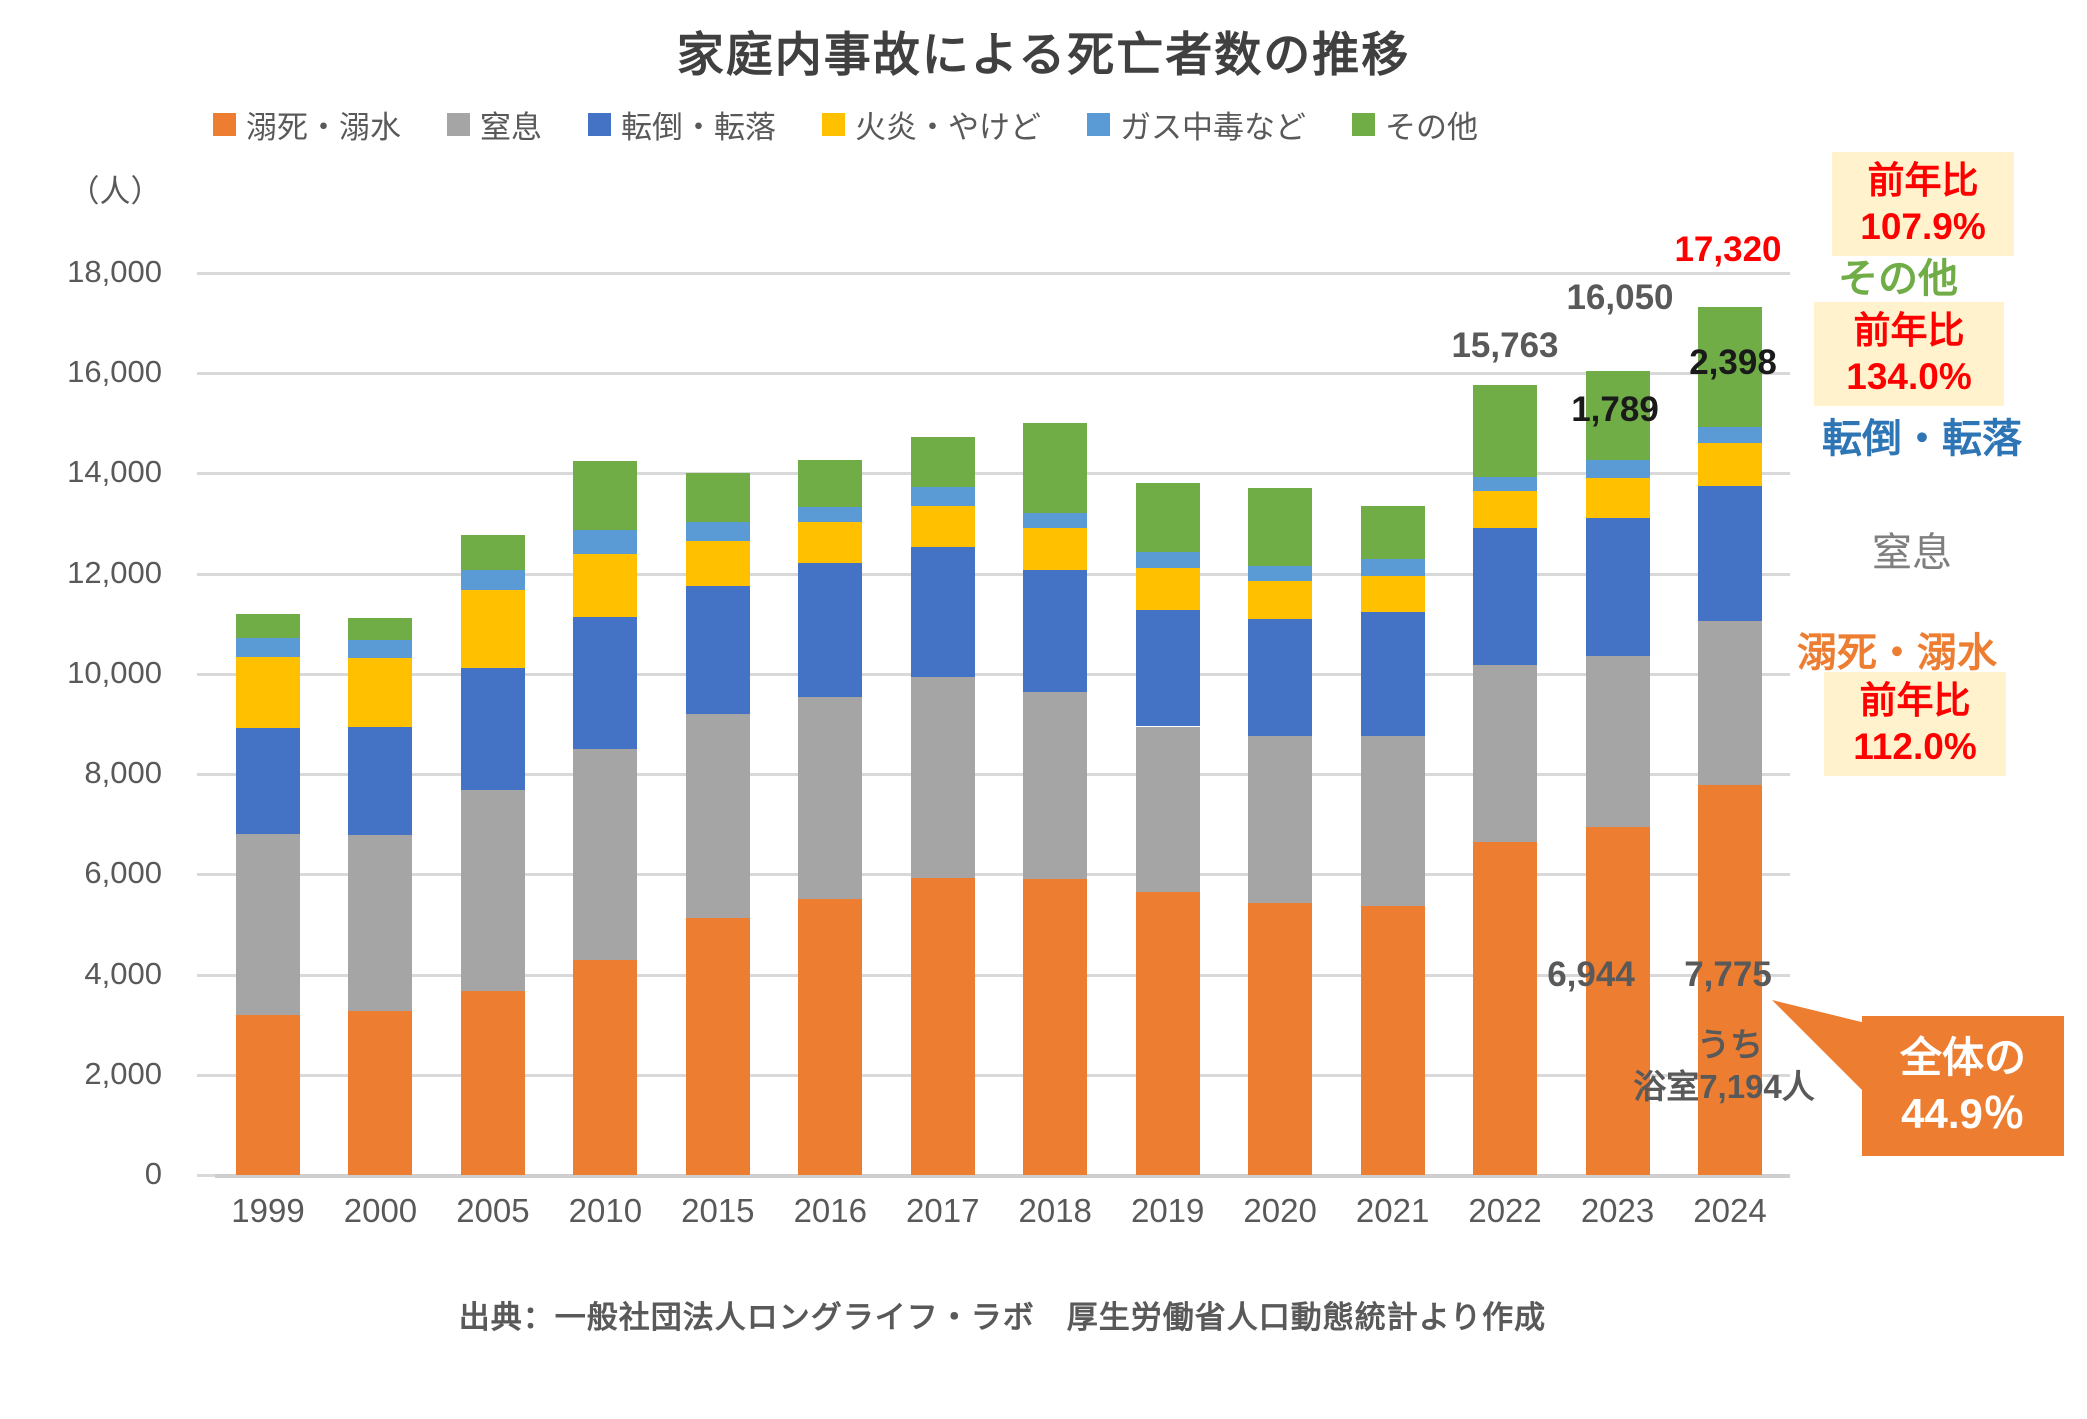 The height and width of the screenshot is (1419, 2087). What do you see at coordinates (830, 1210) in the screenshot?
I see `x-axis-label-2016: 2016` at bounding box center [830, 1210].